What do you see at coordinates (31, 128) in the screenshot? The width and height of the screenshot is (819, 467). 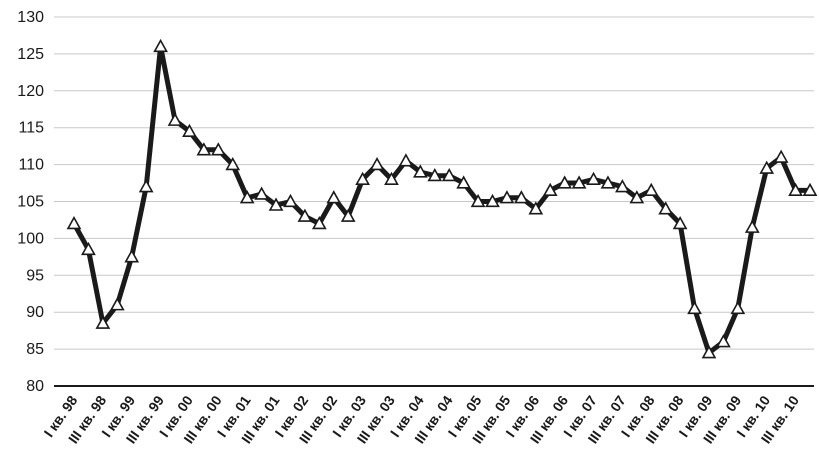 I see `y-tick-label: 115` at bounding box center [31, 128].